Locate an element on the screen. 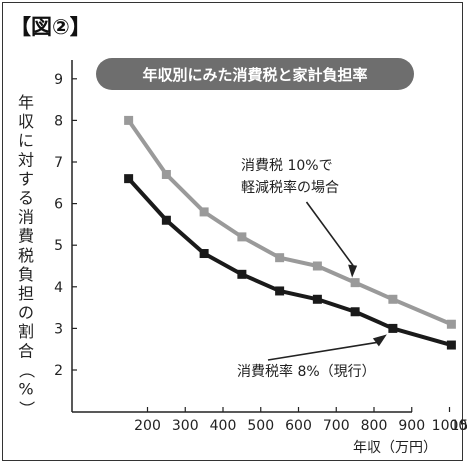 This screenshot has height=465, width=467. y-label-char: す is located at coordinates (26, 178).